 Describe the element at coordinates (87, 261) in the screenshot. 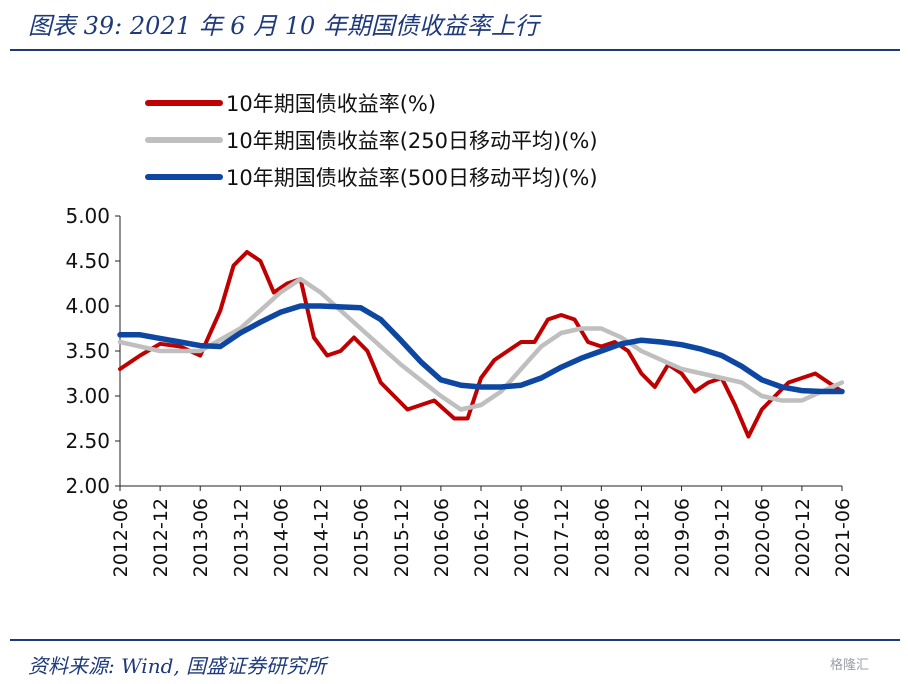

I see `y-tick-label: 4.50` at that location.